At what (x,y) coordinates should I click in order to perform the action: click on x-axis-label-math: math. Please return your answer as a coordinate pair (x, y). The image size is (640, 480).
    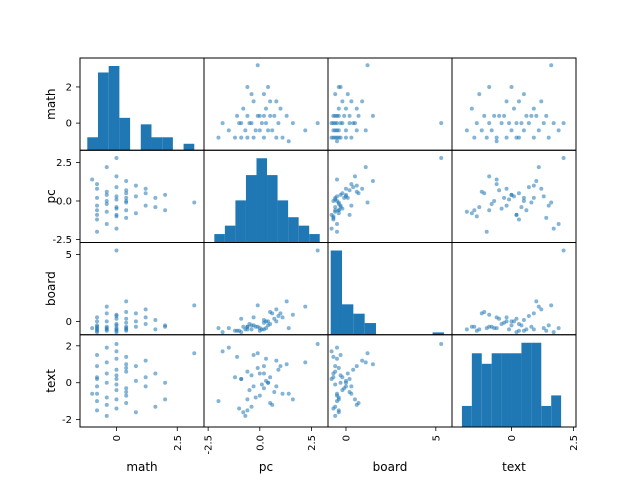
    Looking at the image, I should click on (141, 467).